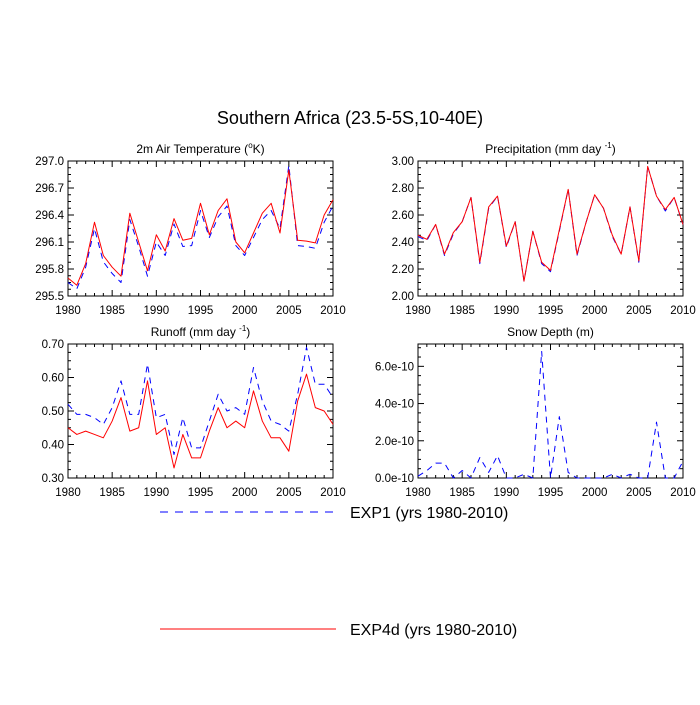  I want to click on panel-title: Runoff (mm day -1), so click(201, 331).